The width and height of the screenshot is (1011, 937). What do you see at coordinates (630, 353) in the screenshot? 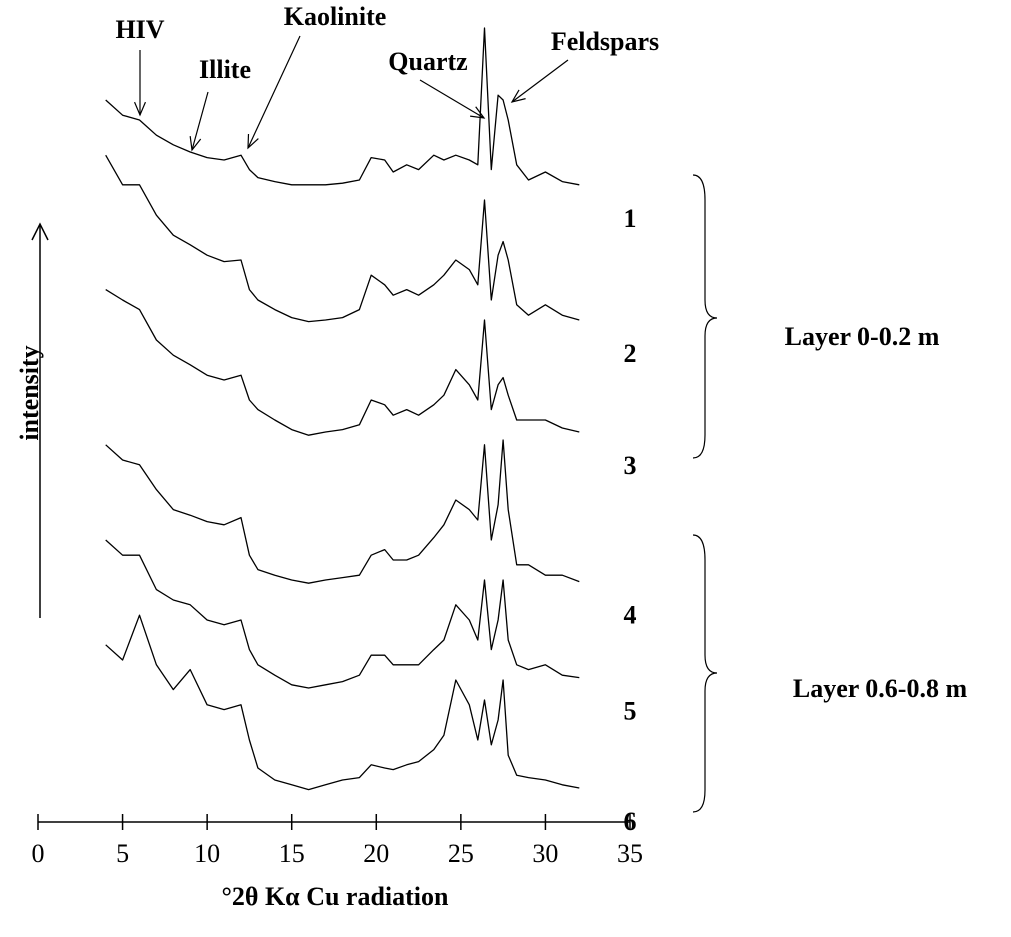
I see `series-label: 2` at bounding box center [630, 353].